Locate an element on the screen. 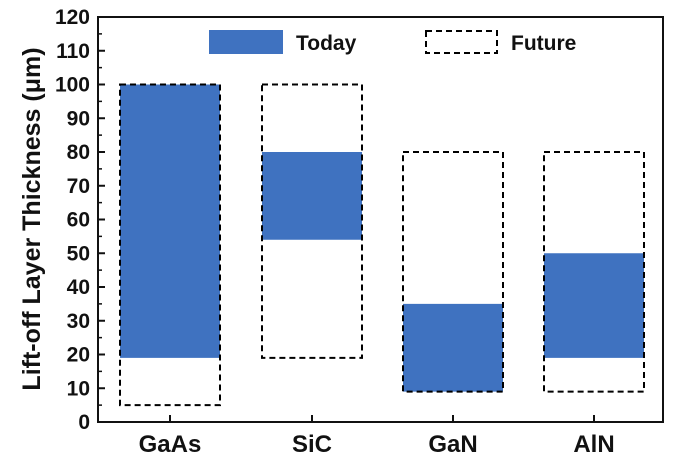  y-tick-label: 50 is located at coordinates (78, 253).